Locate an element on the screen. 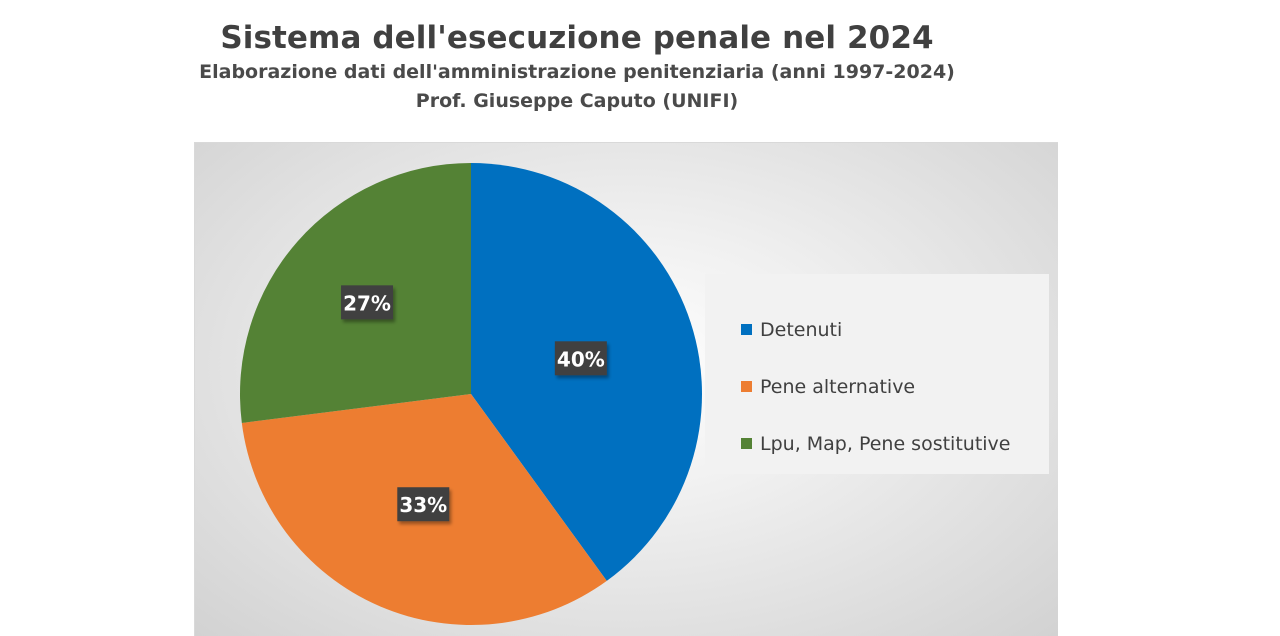 Image resolution: width=1280 pixels, height=636 pixels. data-label-box-pene-alternative is located at coordinates (423, 504).